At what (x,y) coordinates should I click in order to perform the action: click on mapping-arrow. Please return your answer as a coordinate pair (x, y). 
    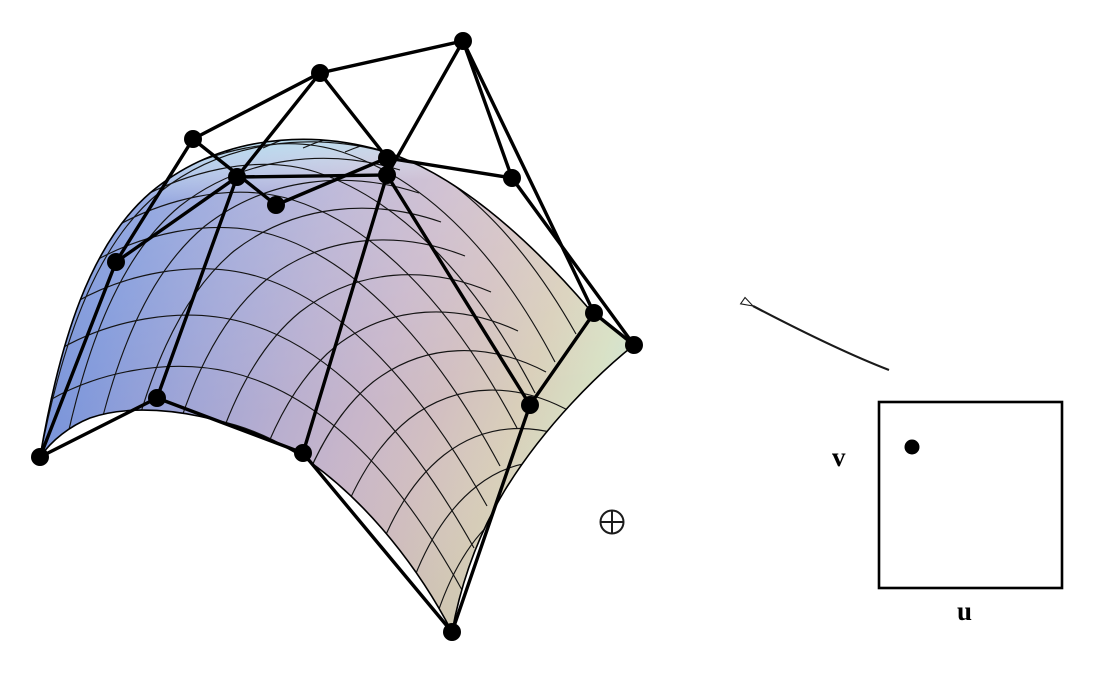
    Looking at the image, I should click on (821, 339).